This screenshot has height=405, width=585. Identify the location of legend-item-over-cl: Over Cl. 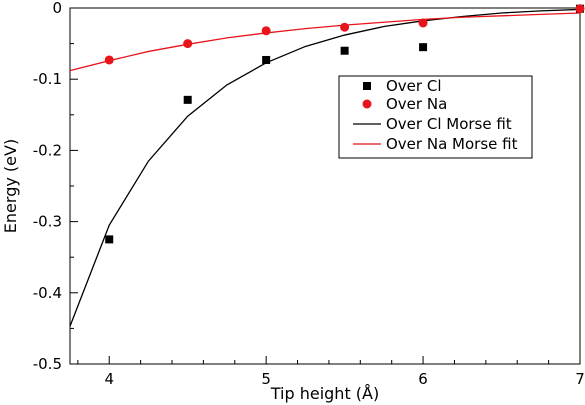
(402, 86).